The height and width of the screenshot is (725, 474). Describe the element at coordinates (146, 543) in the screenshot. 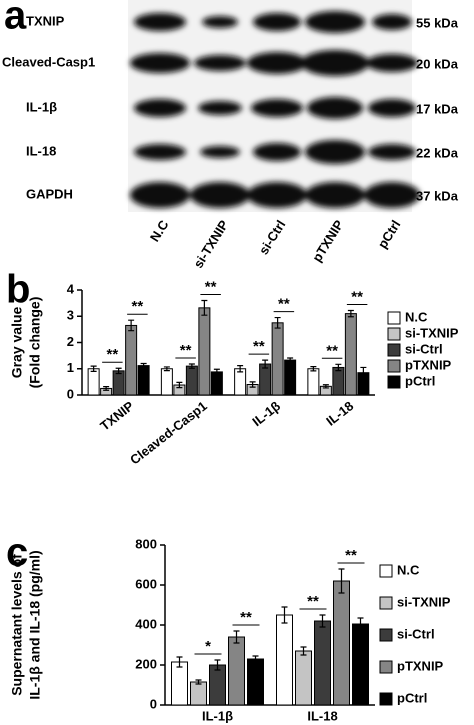

I see `y-tick-label: 800` at that location.